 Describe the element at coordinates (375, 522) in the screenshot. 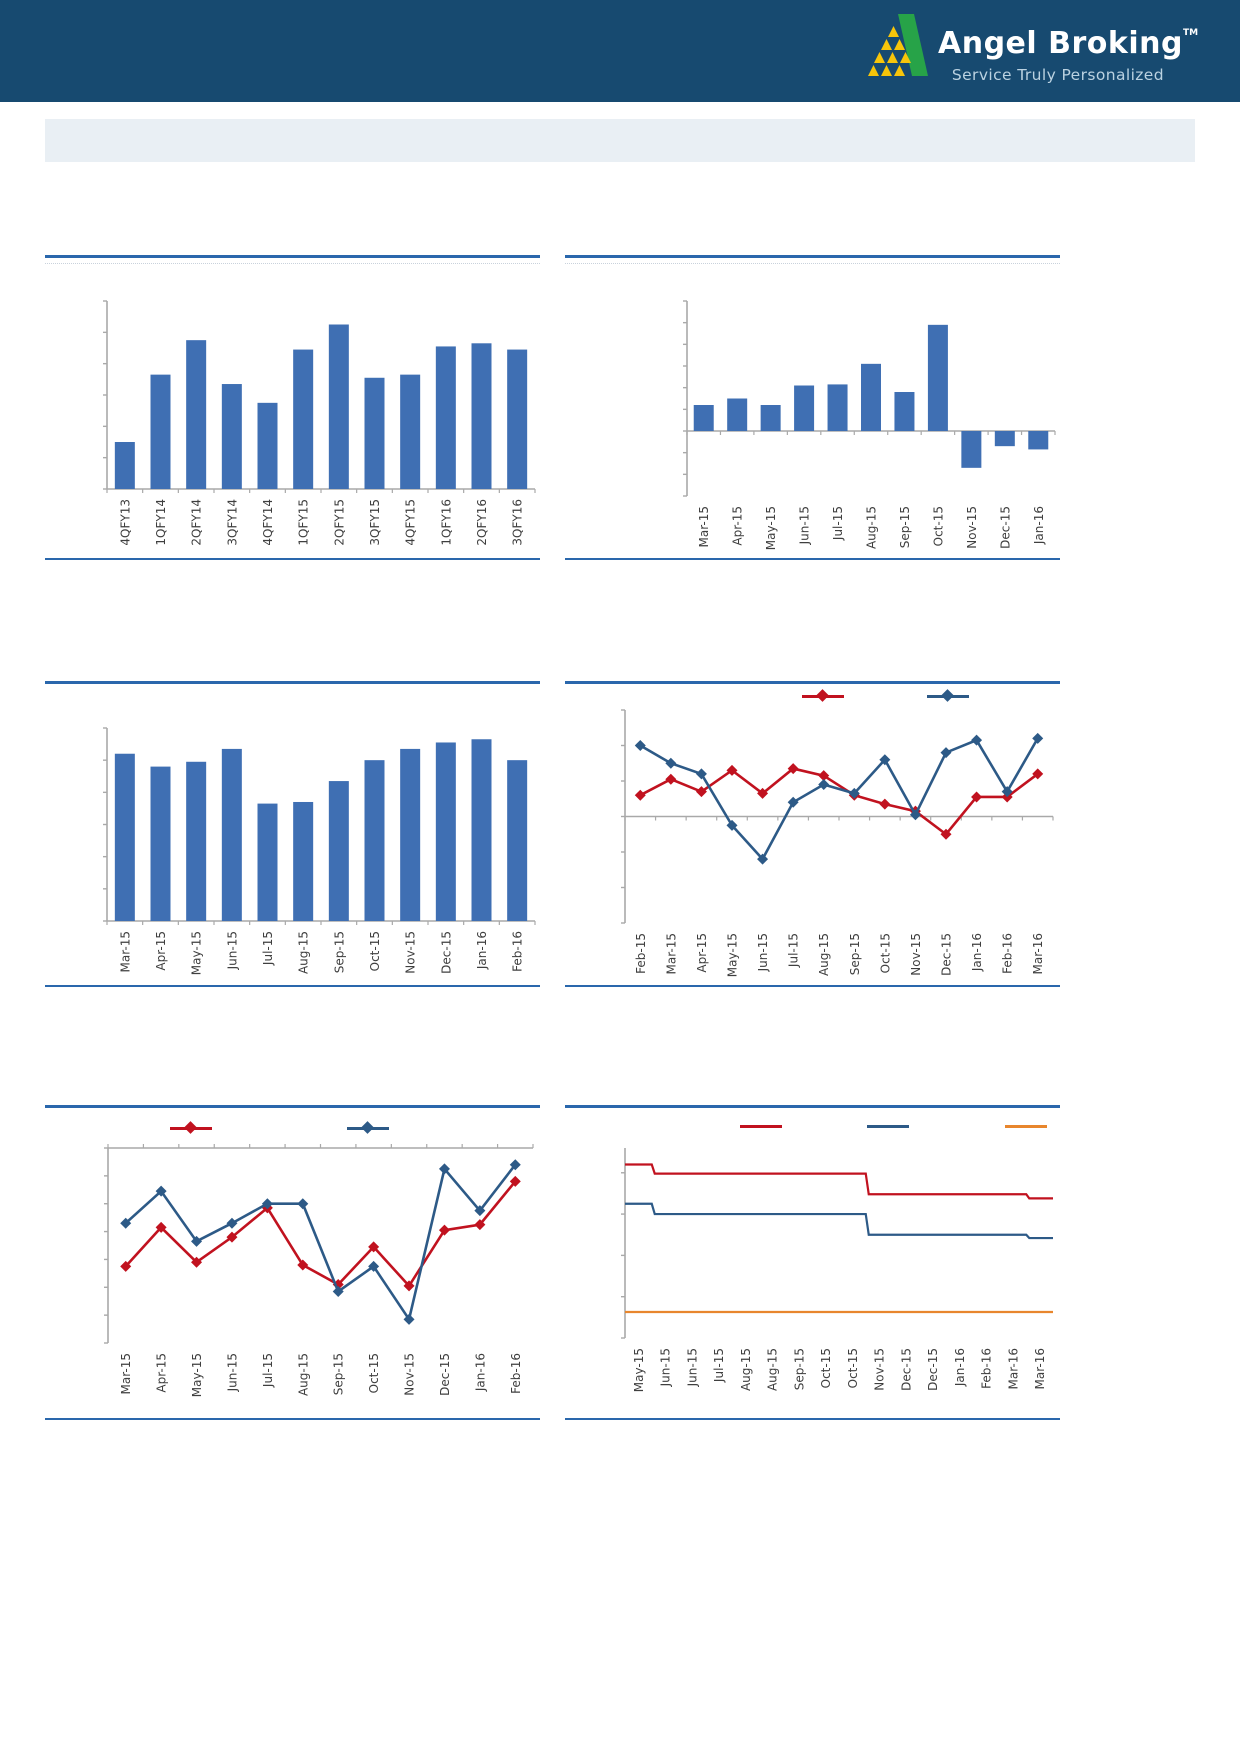

I see `svg-text: 3QFY15` at that location.